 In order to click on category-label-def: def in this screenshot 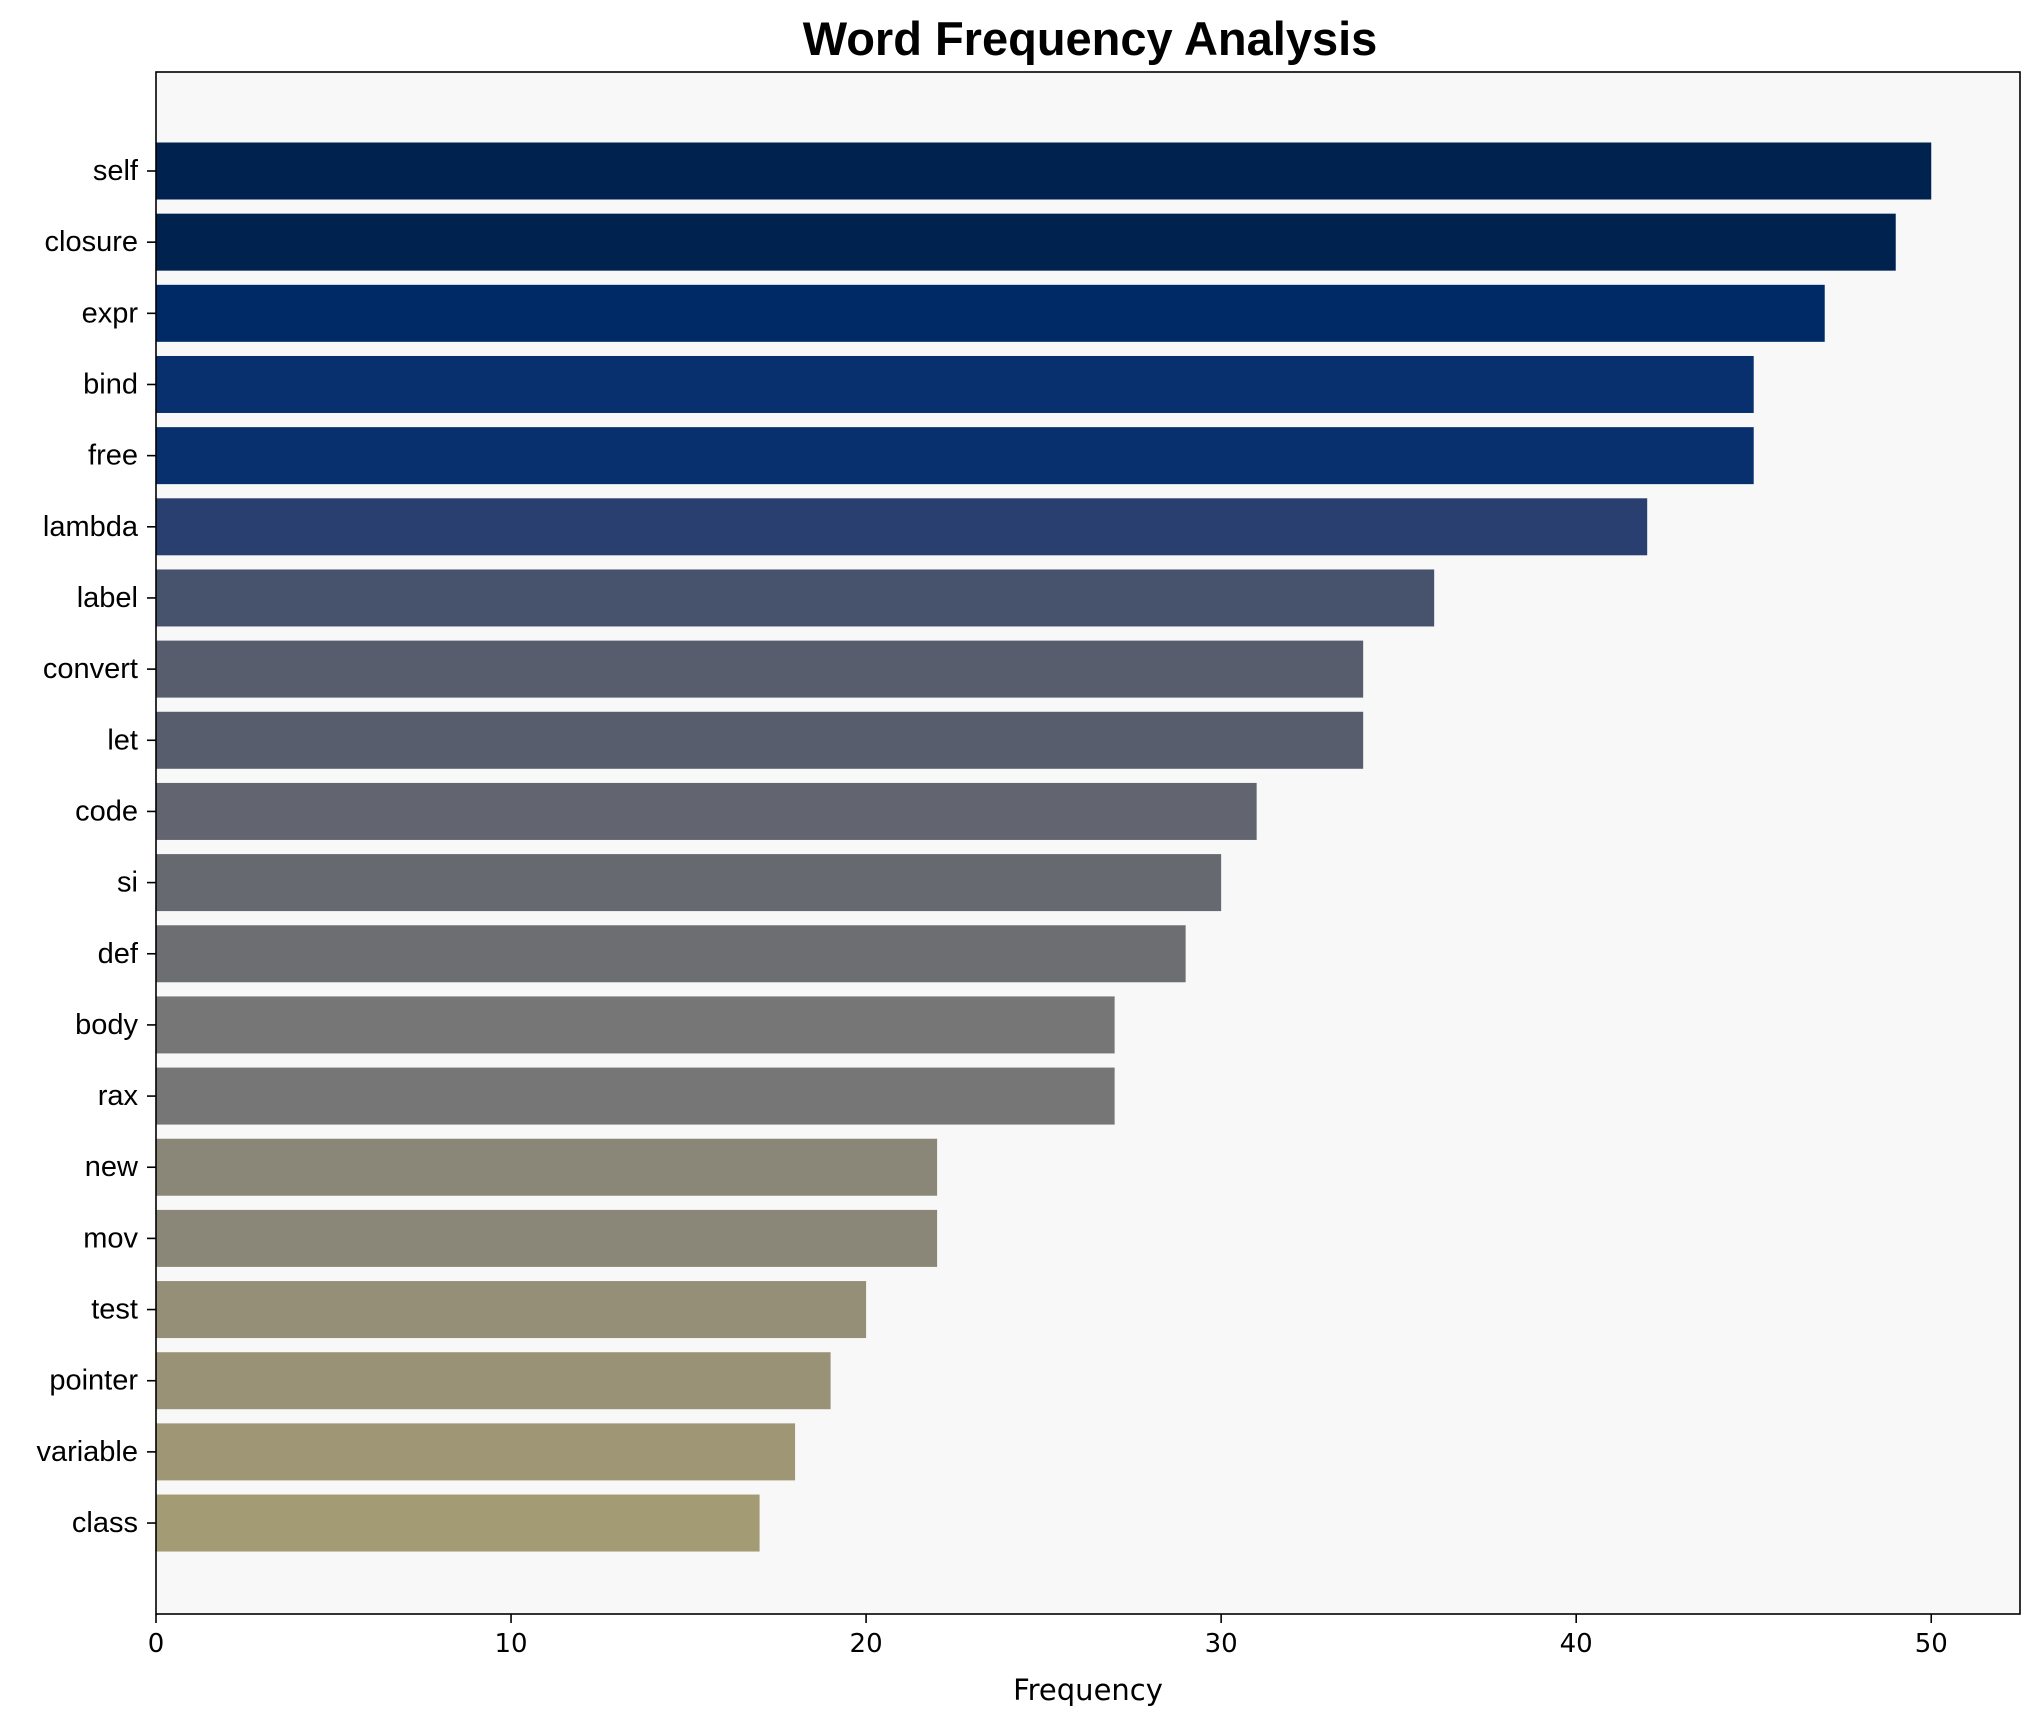, I will do `click(118, 954)`.